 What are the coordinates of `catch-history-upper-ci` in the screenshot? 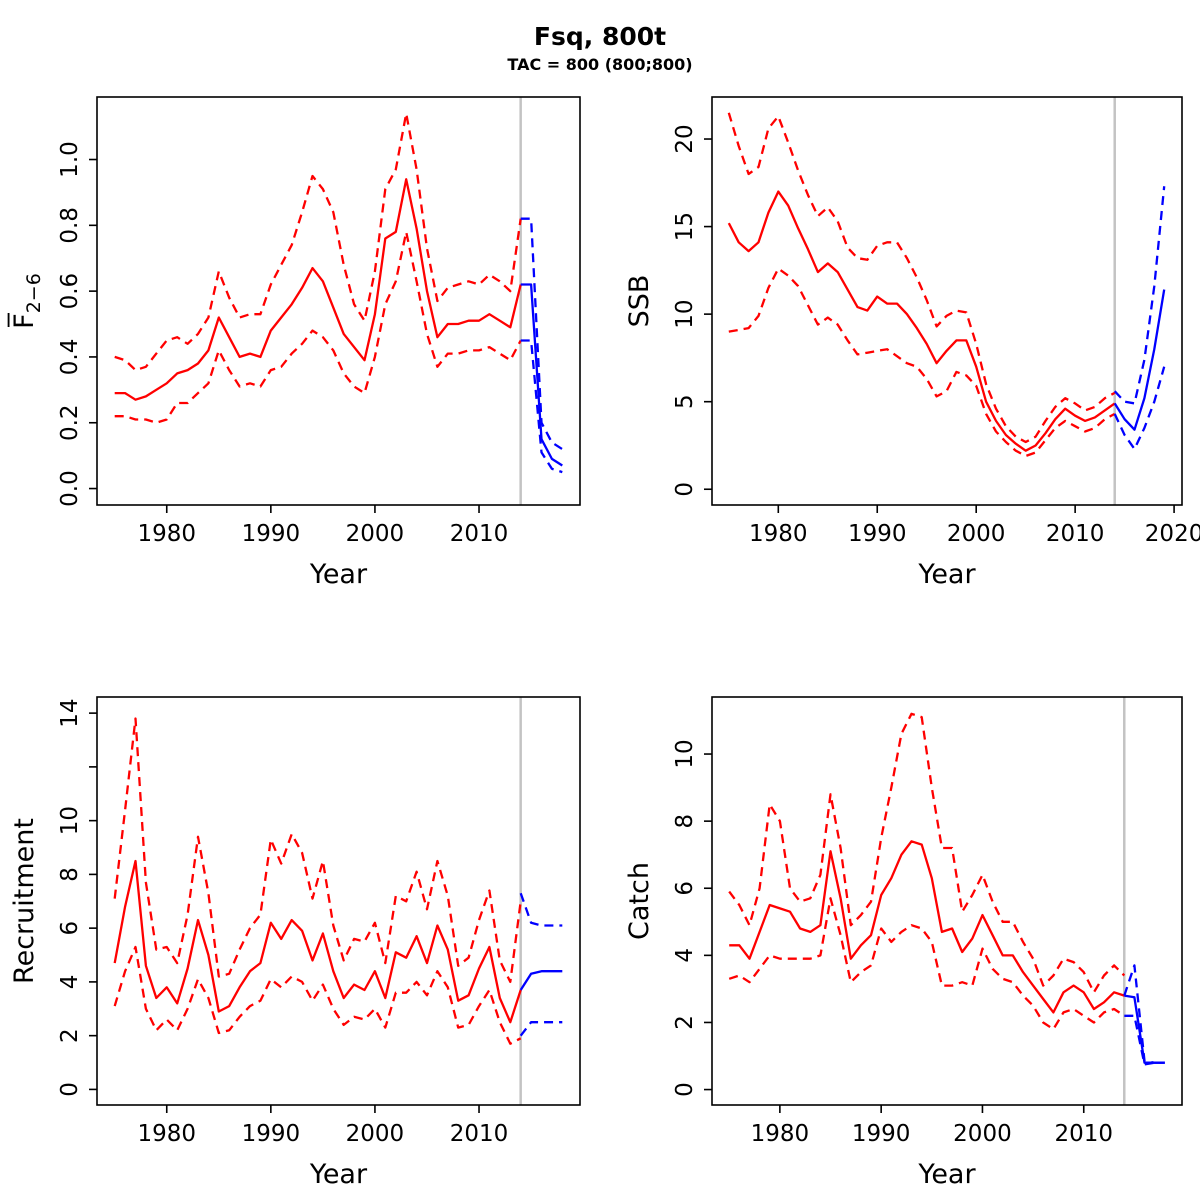 It's located at (927, 853).